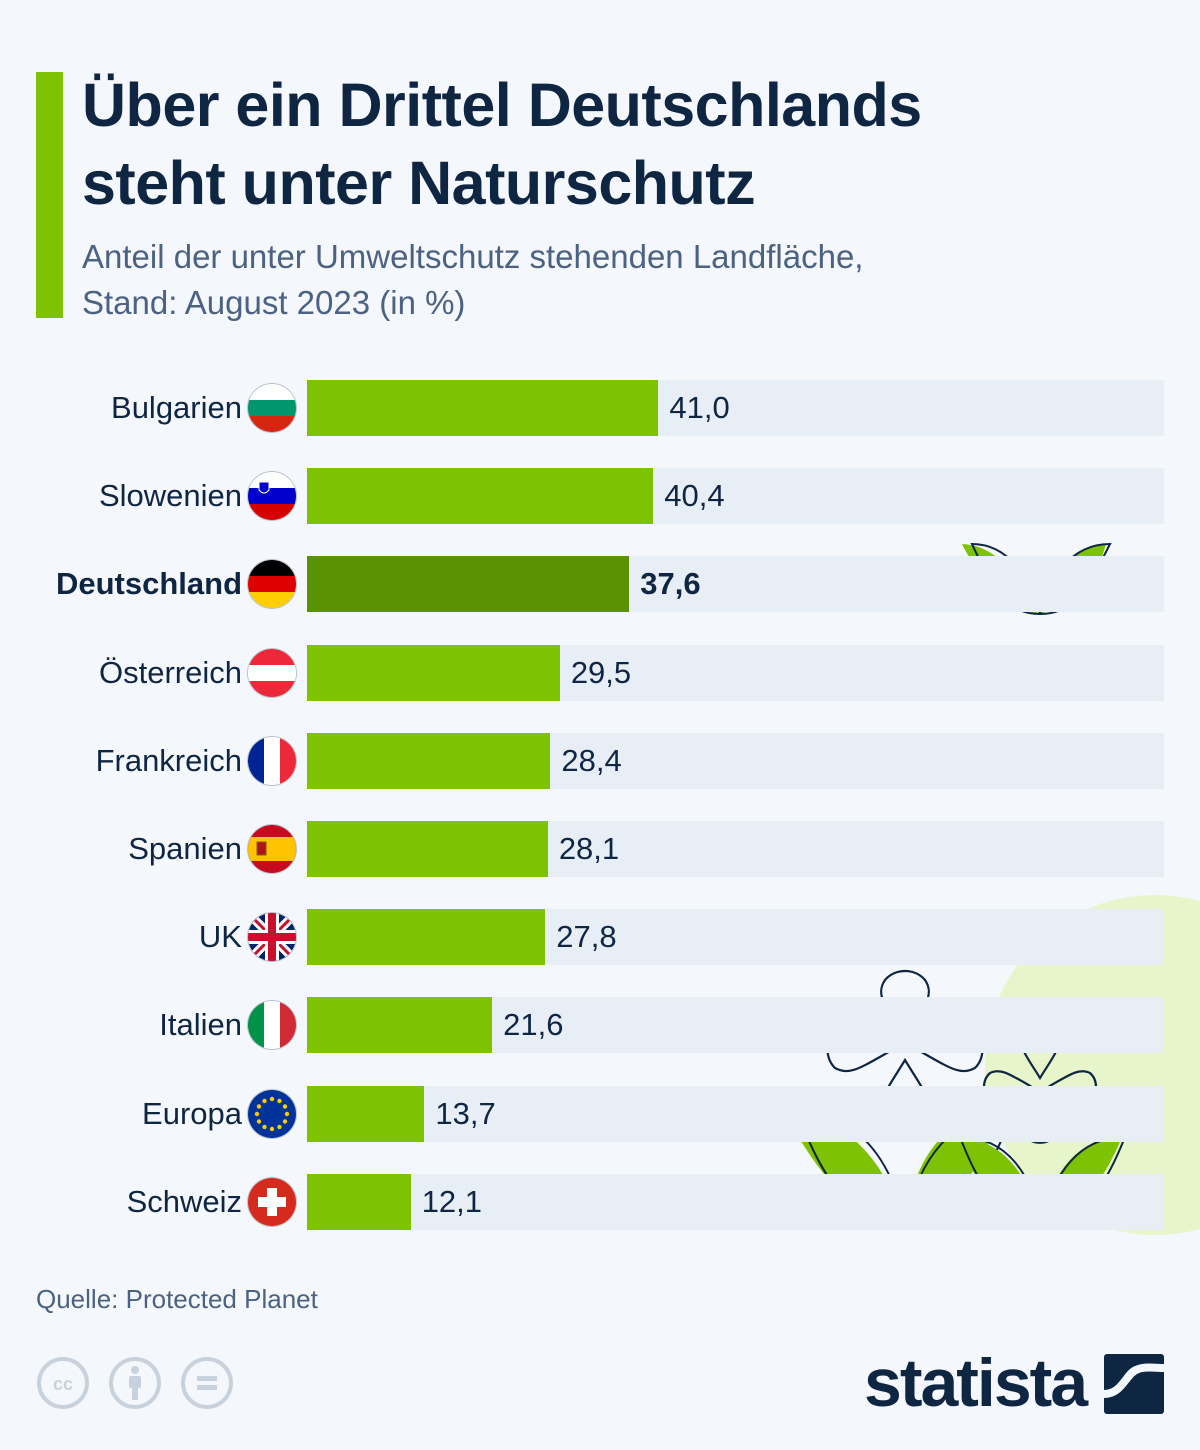  I want to click on category-label: Deutschland, so click(148, 584).